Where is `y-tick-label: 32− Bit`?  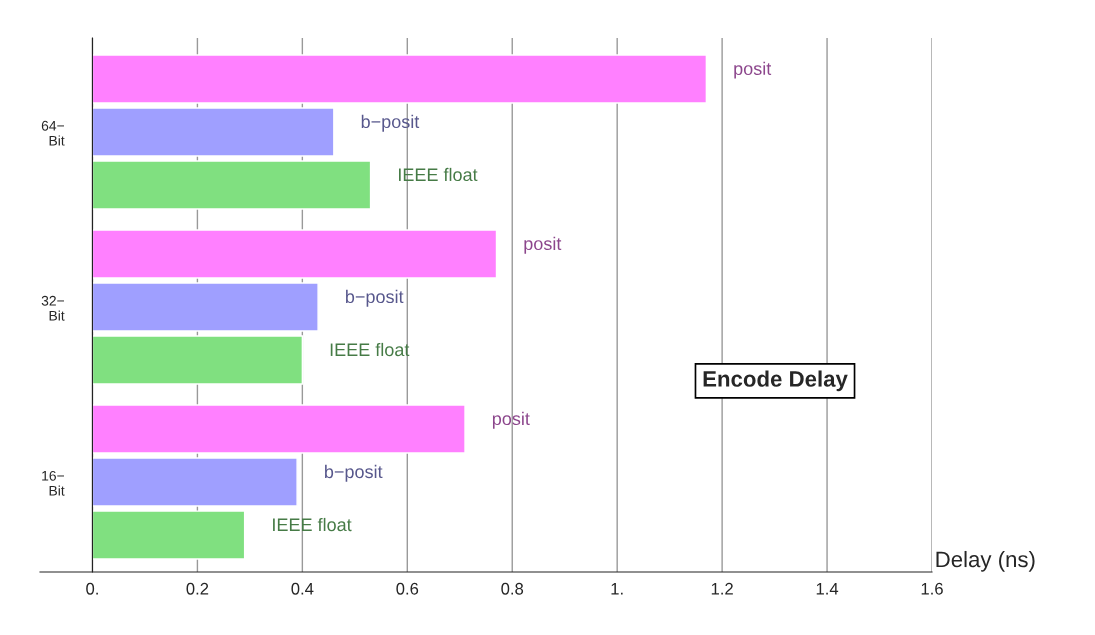 y-tick-label: 32− Bit is located at coordinates (53, 308).